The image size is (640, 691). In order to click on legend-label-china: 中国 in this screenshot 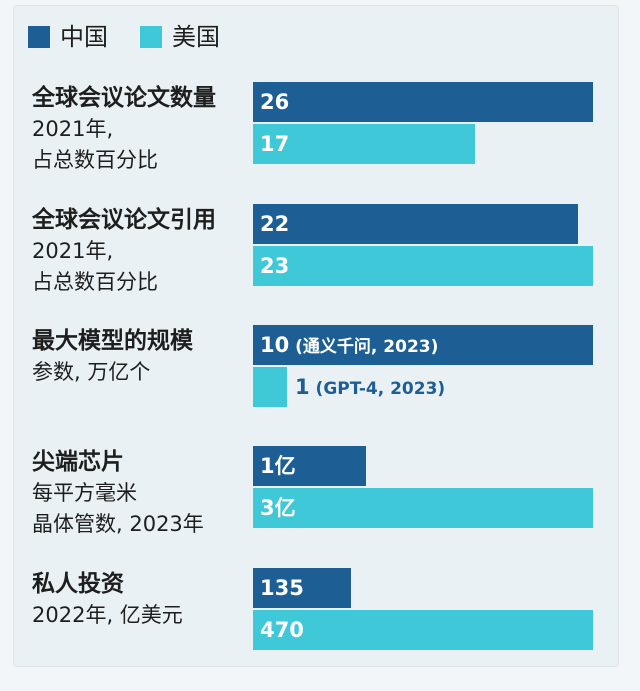, I will do `click(84, 37)`.